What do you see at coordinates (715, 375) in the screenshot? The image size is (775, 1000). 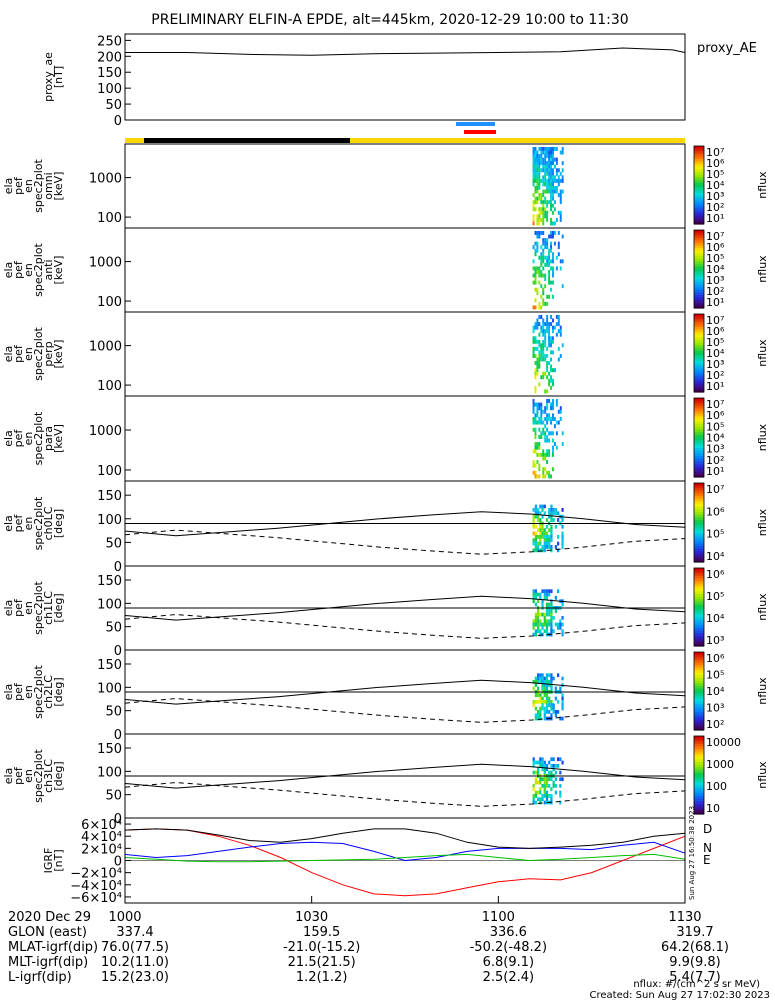 I see `panel-colorbar-tick-label: 10²` at bounding box center [715, 375].